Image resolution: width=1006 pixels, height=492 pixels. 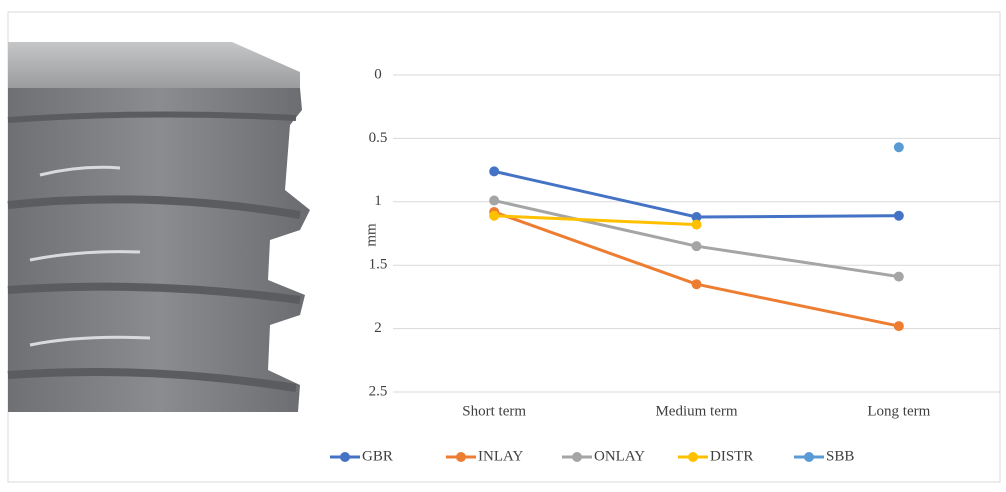 What do you see at coordinates (619, 456) in the screenshot?
I see `legend-label: ONLAY` at bounding box center [619, 456].